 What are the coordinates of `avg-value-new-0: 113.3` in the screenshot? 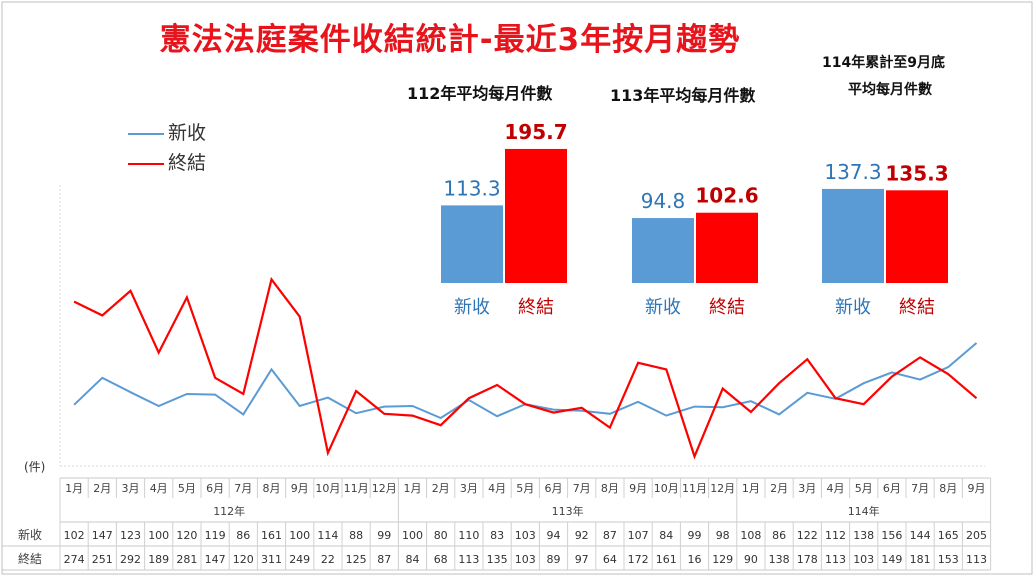 It's located at (471, 188).